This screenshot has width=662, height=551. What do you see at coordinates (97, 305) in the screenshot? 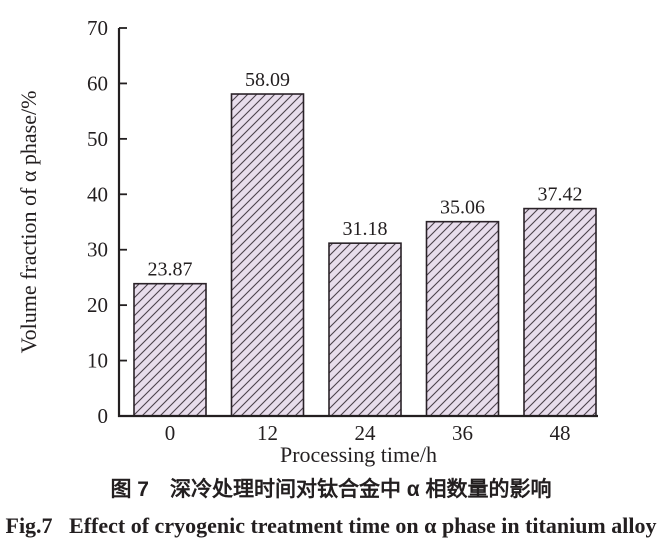
I see `y-tick-label: 20` at bounding box center [97, 305].